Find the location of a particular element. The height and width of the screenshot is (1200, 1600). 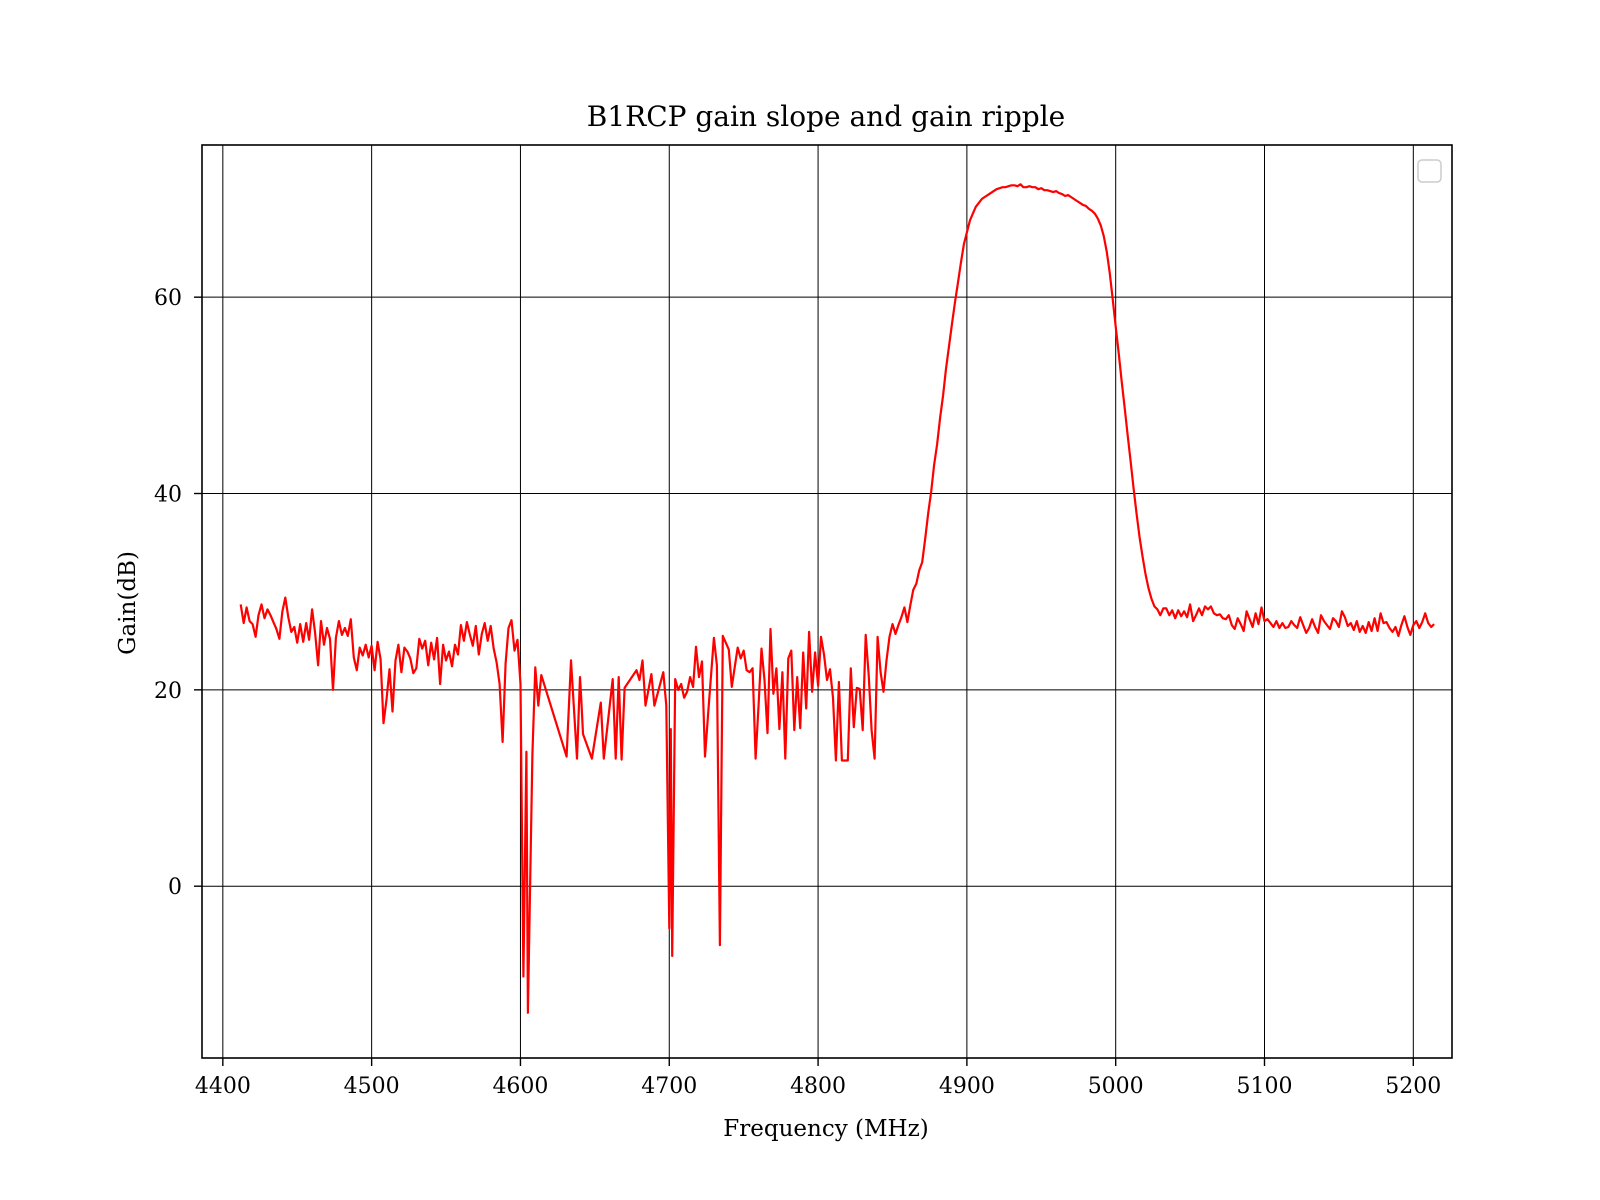

x-tick-label-1: 4500 is located at coordinates (372, 1086).